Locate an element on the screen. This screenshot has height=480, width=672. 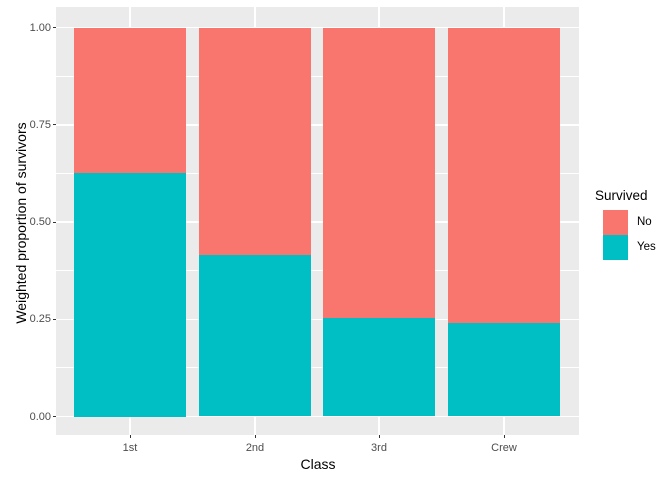
x-tick-label-3rd: 3rd is located at coordinates (379, 448).